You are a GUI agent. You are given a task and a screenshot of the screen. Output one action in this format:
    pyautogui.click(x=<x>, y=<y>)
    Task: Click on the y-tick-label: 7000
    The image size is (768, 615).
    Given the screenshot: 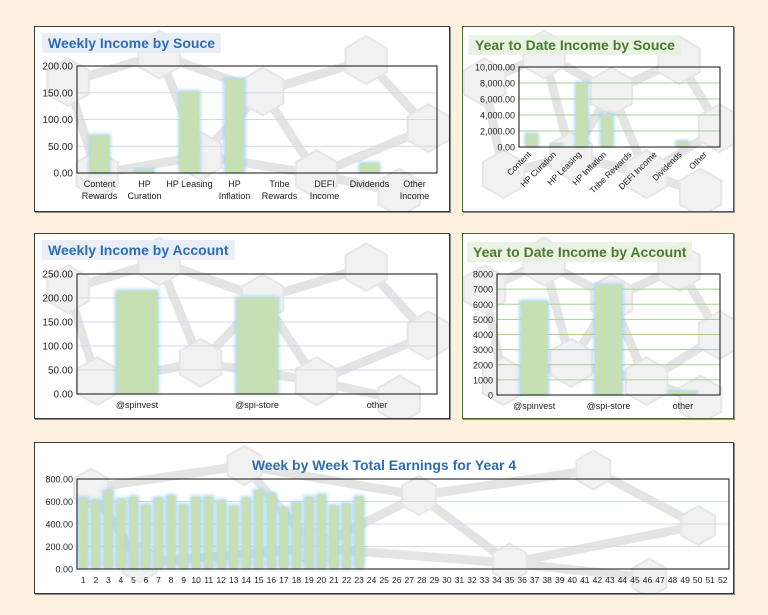 What is the action you would take?
    pyautogui.click(x=483, y=290)
    